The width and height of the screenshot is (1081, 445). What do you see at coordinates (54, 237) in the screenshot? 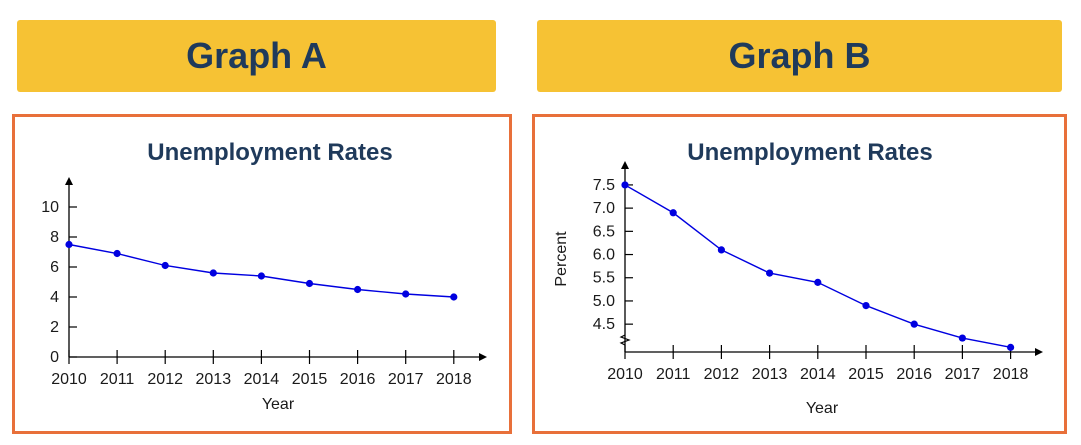
I see `chart-a-y-tick-label: 8` at bounding box center [54, 237].